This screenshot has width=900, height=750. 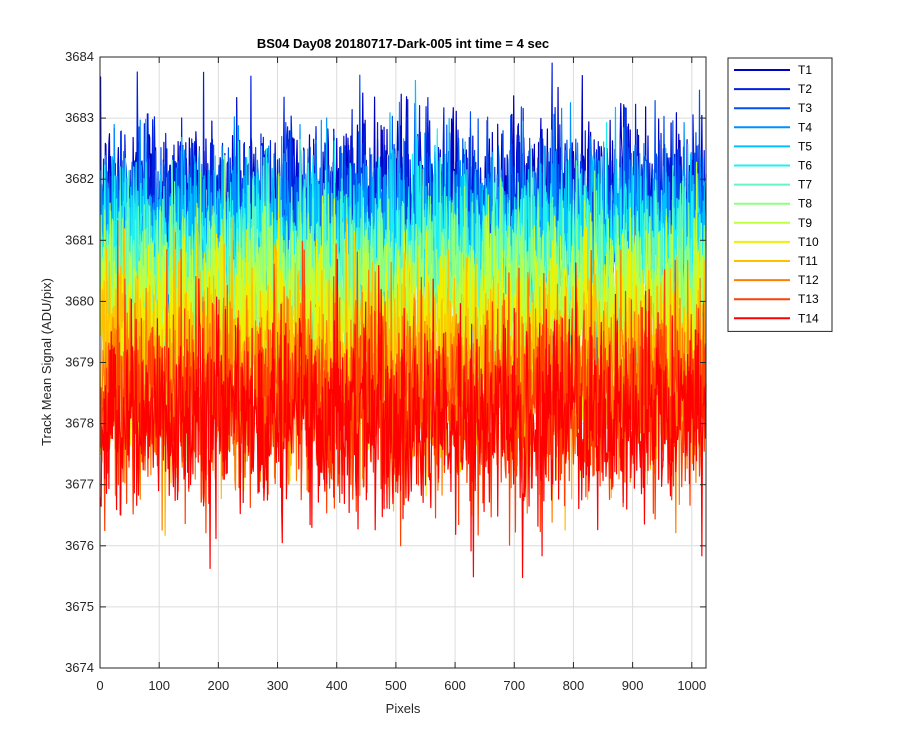 What do you see at coordinates (79, 362) in the screenshot?
I see `y-tick-label: 3679` at bounding box center [79, 362].